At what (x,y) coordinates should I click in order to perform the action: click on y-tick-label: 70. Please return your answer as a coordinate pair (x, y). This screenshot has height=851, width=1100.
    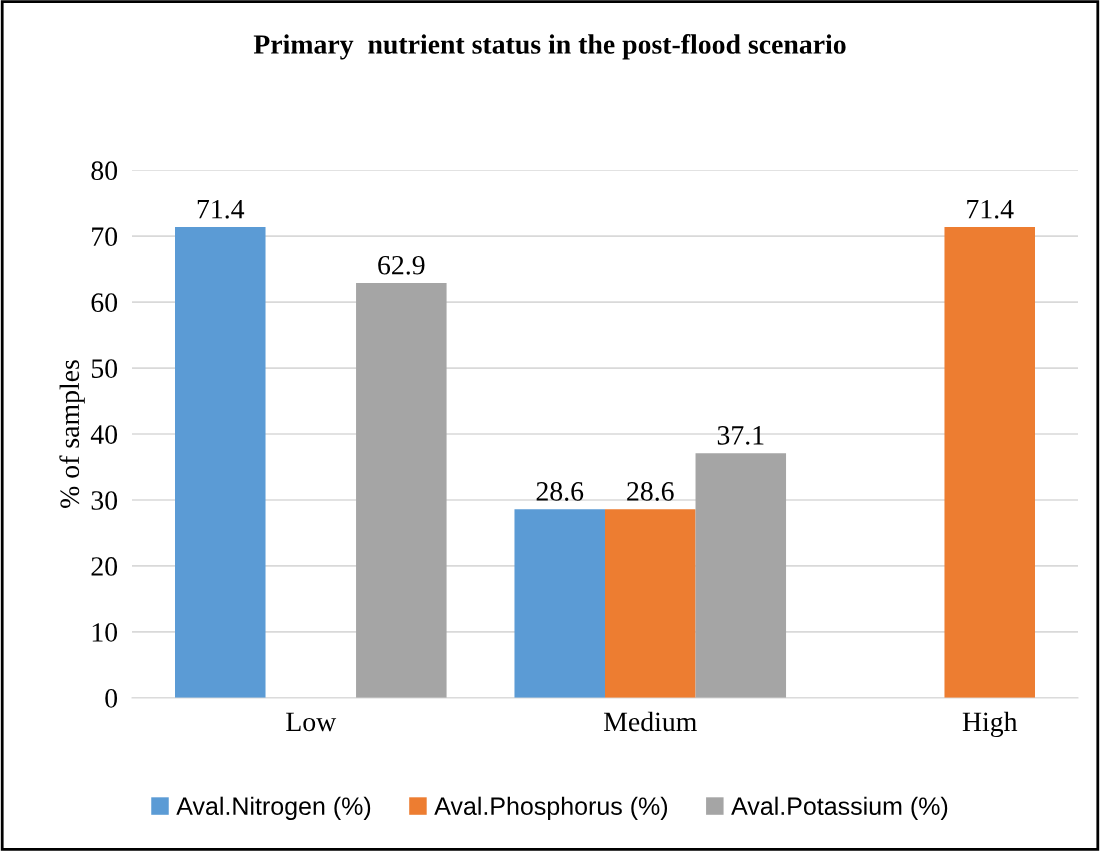
    Looking at the image, I should click on (105, 237).